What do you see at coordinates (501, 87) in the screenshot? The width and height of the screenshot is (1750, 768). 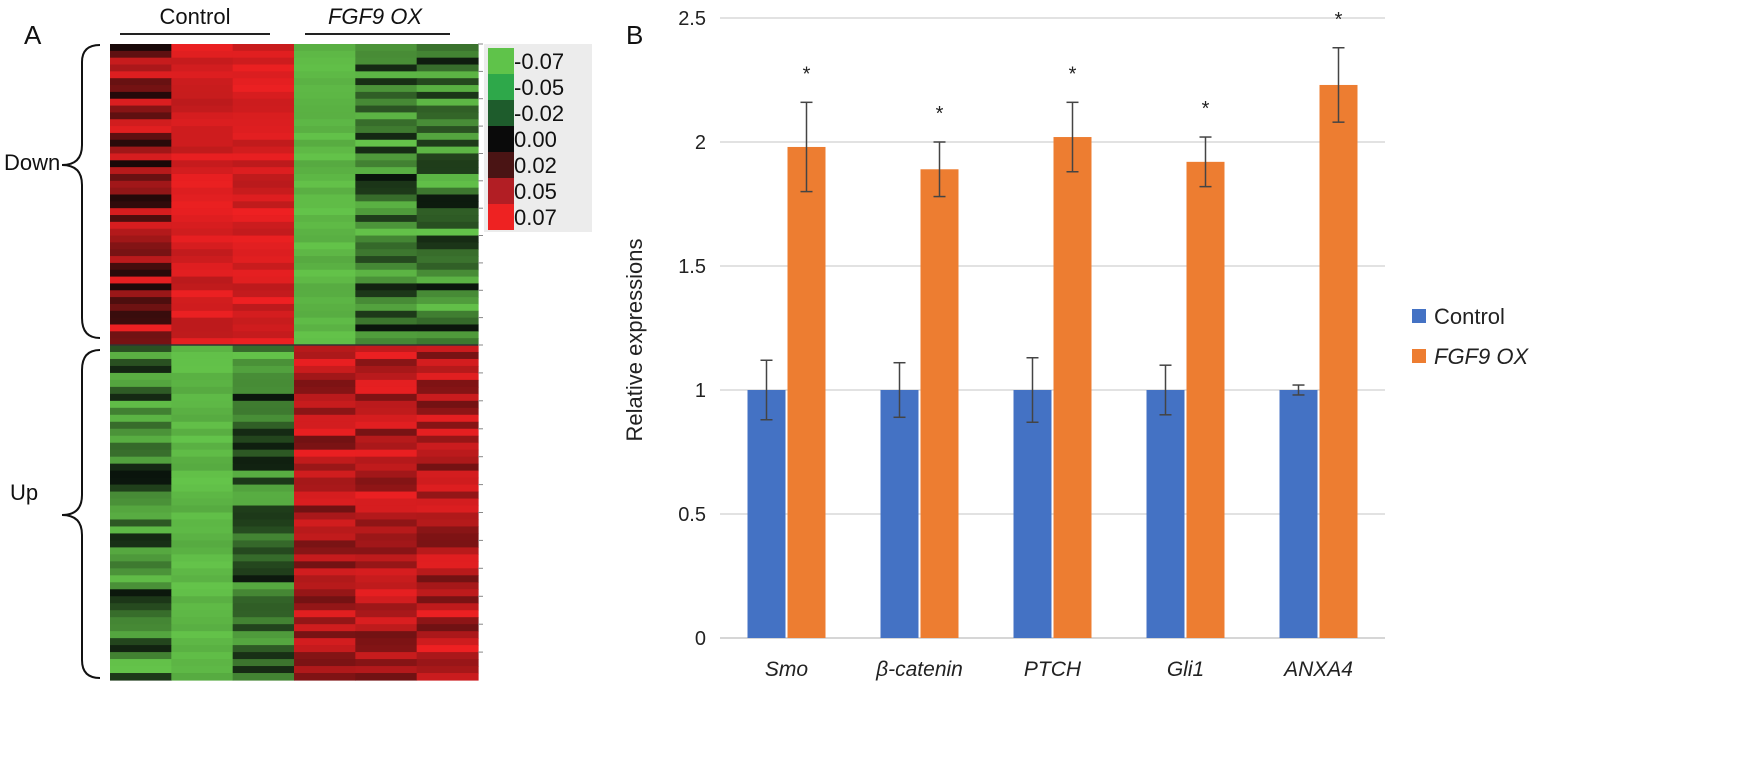 I see `scale-swatch` at bounding box center [501, 87].